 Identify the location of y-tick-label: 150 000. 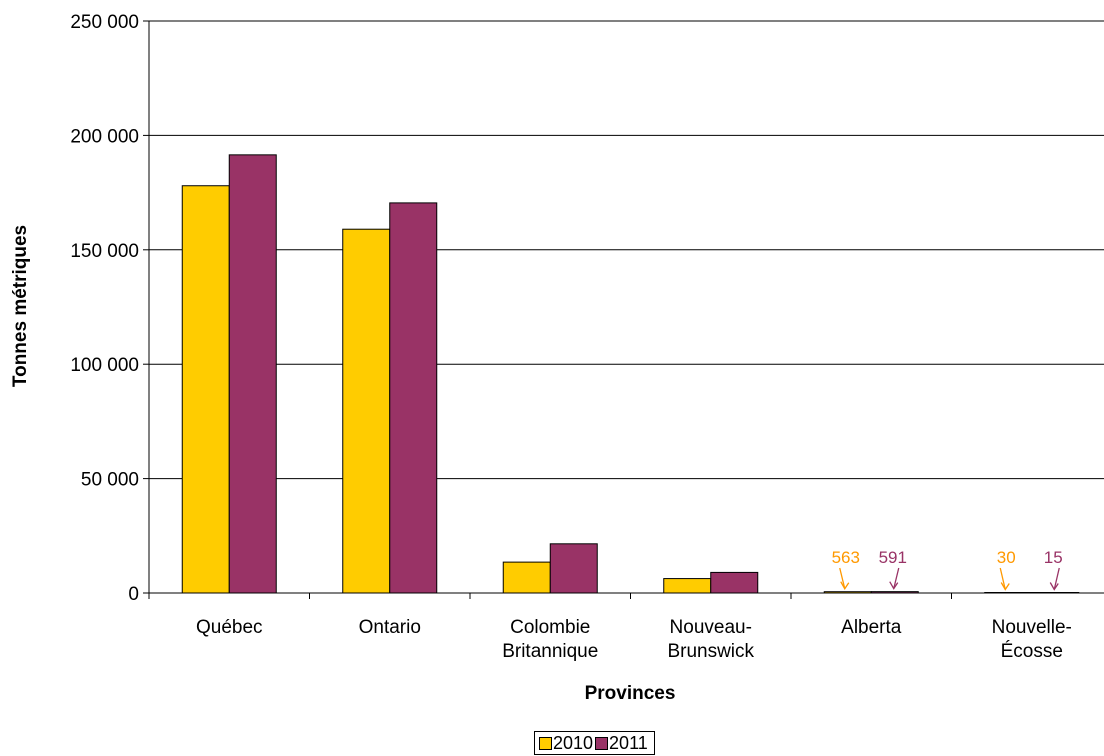
(104, 251).